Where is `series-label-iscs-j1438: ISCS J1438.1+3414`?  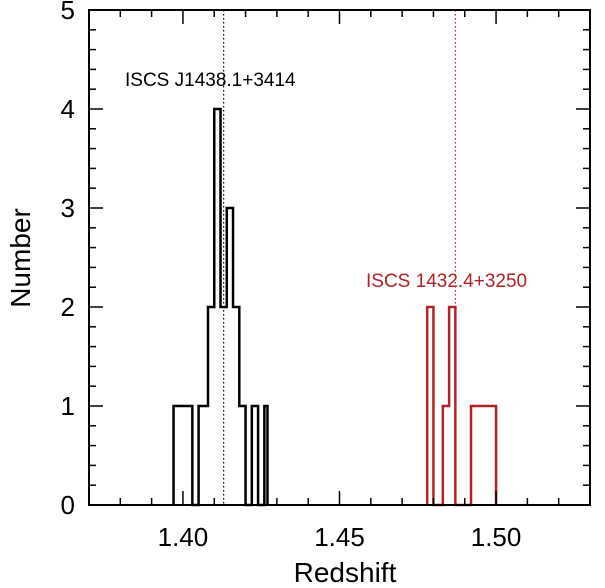
series-label-iscs-j1438: ISCS J1438.1+3414 is located at coordinates (210, 80).